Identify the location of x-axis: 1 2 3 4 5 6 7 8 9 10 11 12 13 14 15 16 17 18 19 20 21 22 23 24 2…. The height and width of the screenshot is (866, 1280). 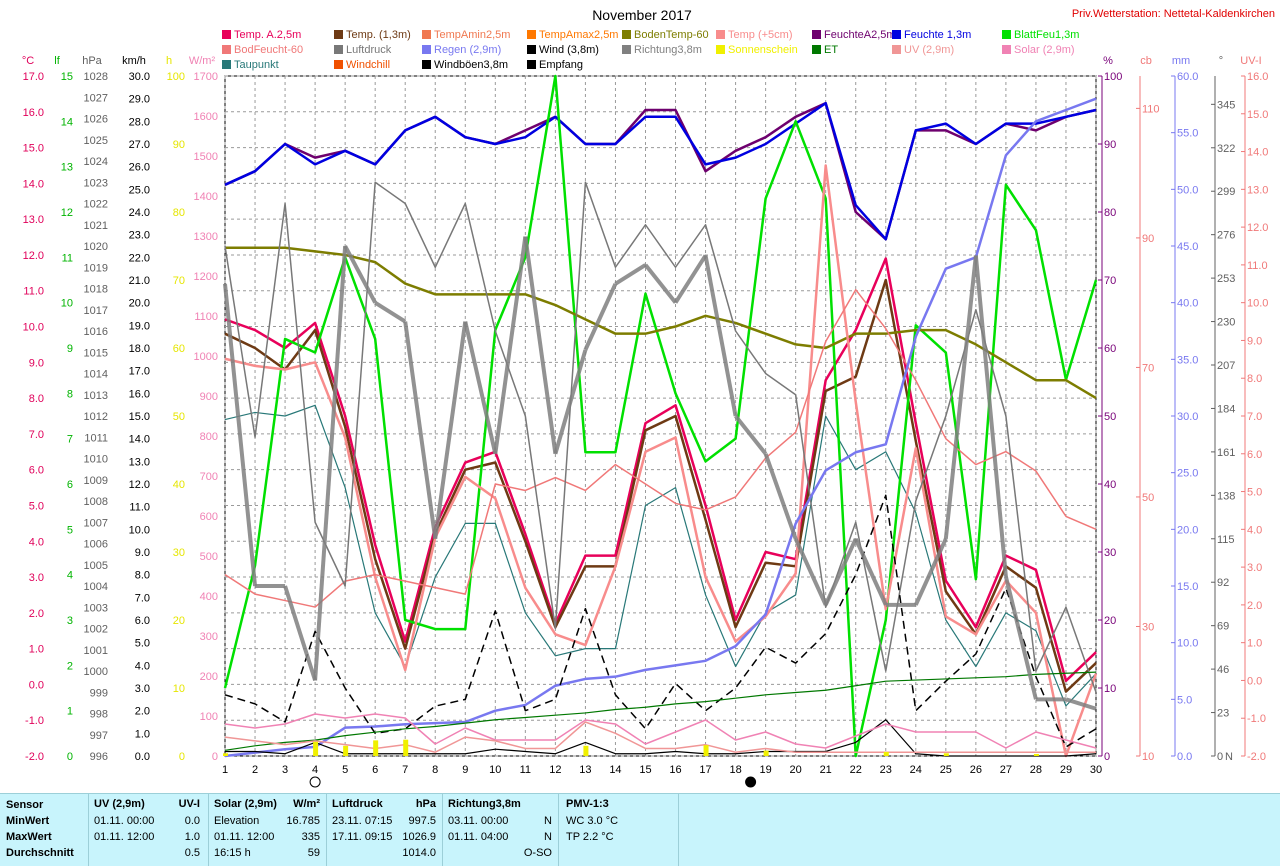
(662, 776).